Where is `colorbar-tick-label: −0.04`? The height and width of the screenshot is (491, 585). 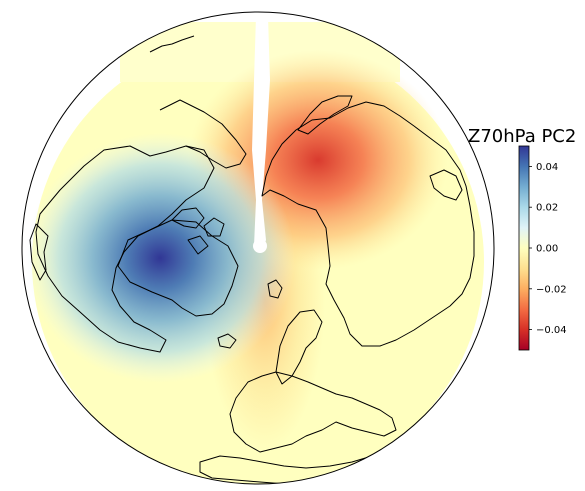
colorbar-tick-label: −0.04 is located at coordinates (551, 330).